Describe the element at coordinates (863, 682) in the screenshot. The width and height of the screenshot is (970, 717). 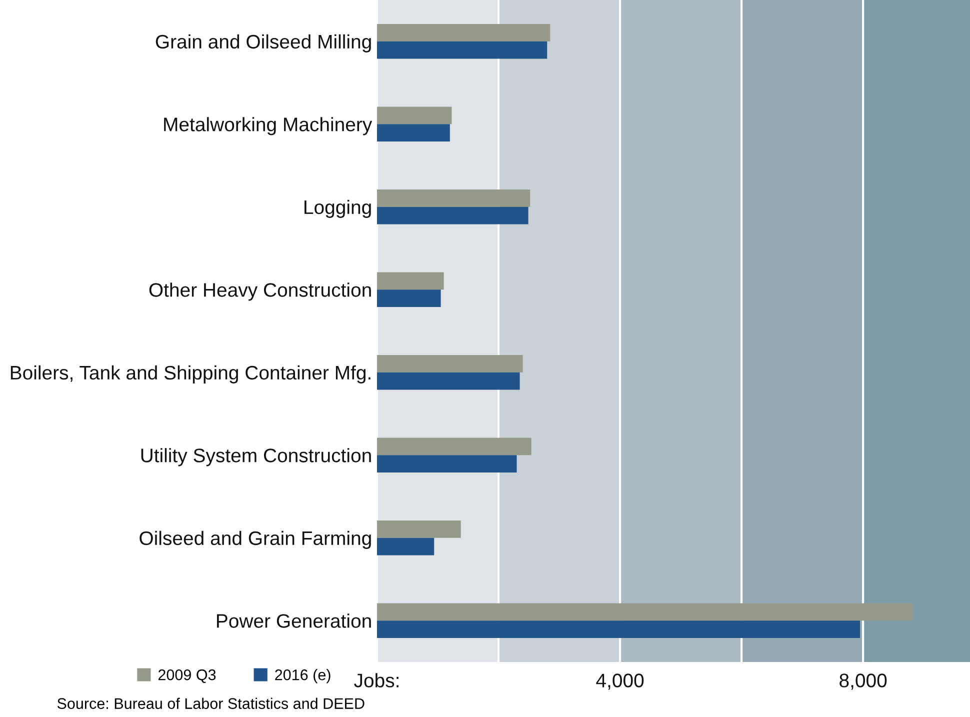
I see `x-tick-label: 8,000` at that location.